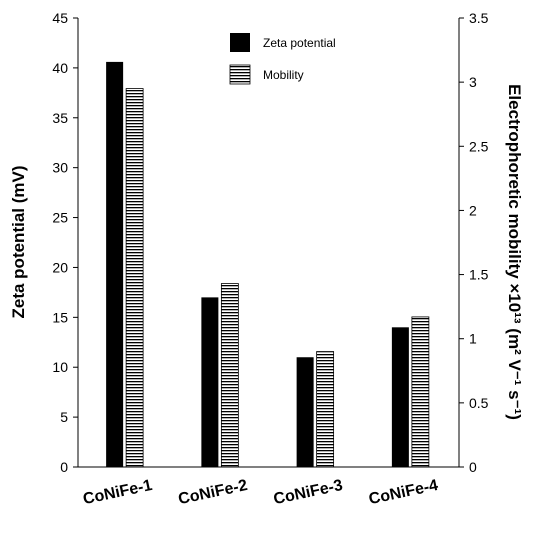 The width and height of the screenshot is (539, 550). What do you see at coordinates (473, 82) in the screenshot?
I see `right-tick-label: 3` at bounding box center [473, 82].